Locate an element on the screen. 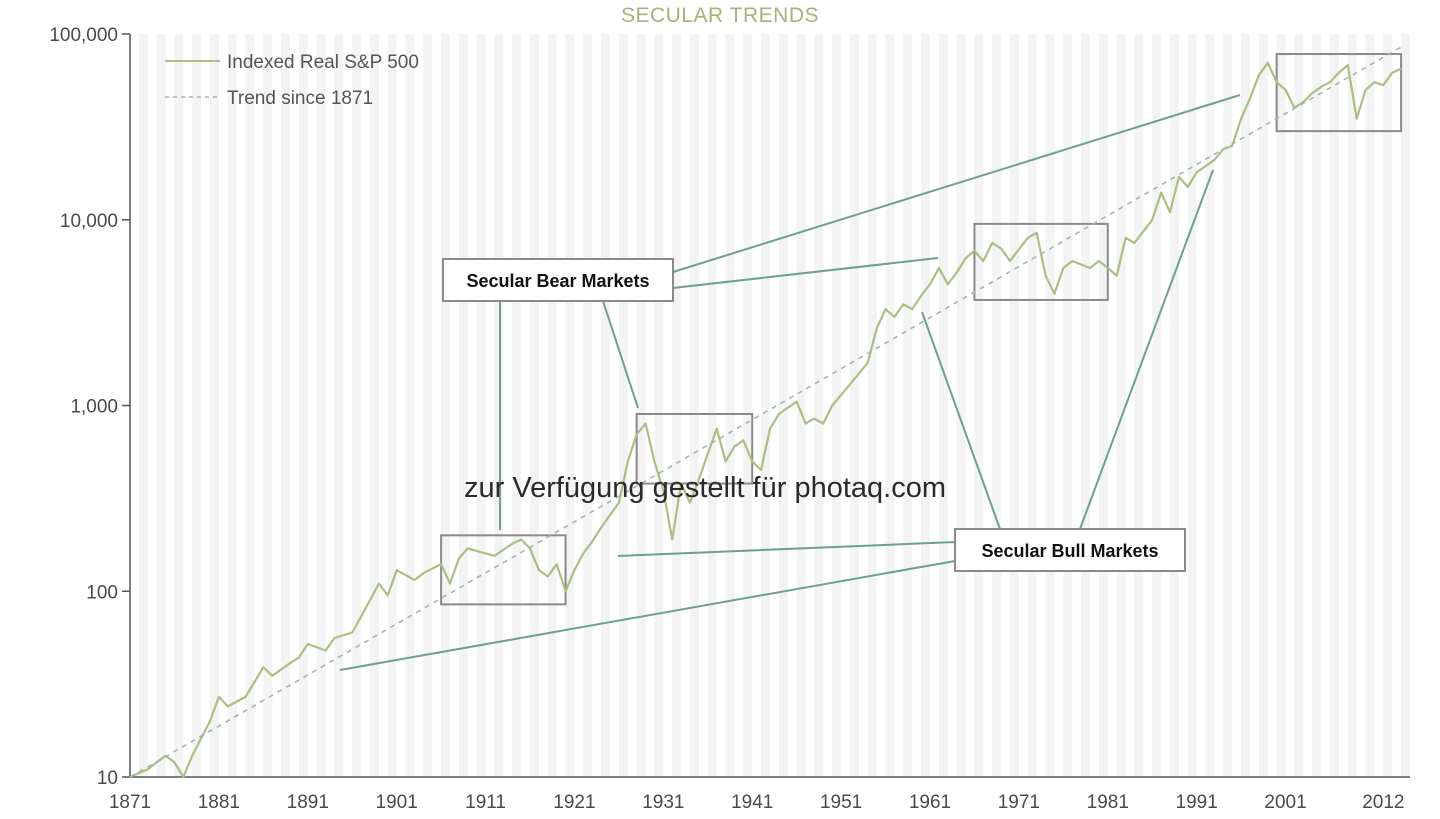 This screenshot has width=1440, height=819. x-tick-label: 1911 is located at coordinates (485, 802).